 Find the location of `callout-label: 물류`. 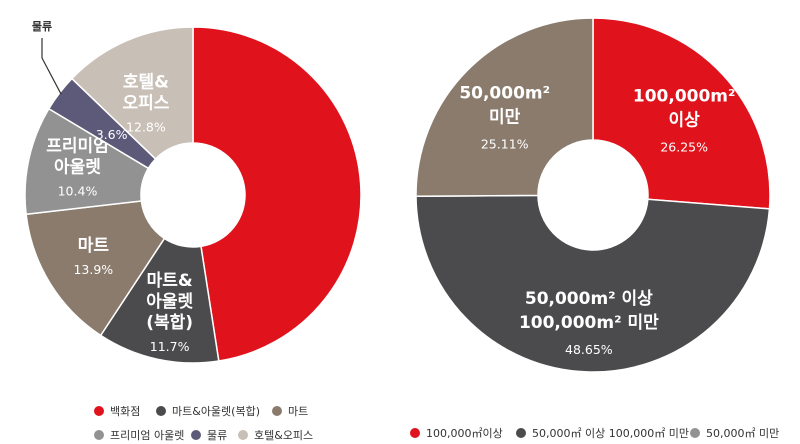

callout-label: 물류 is located at coordinates (42, 26).